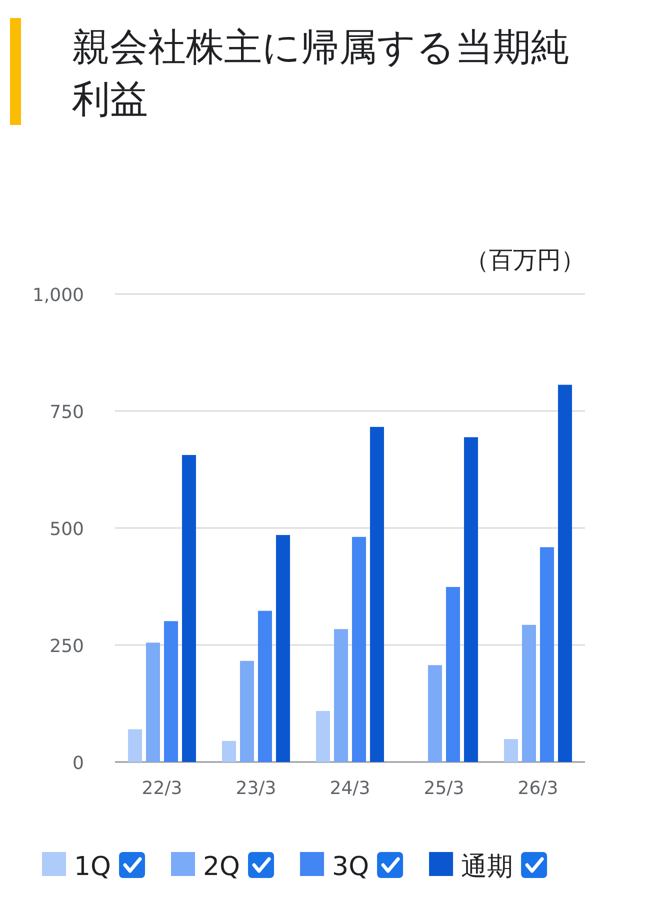  What do you see at coordinates (444, 788) in the screenshot?
I see `x-tick-label: 25/3` at bounding box center [444, 788].